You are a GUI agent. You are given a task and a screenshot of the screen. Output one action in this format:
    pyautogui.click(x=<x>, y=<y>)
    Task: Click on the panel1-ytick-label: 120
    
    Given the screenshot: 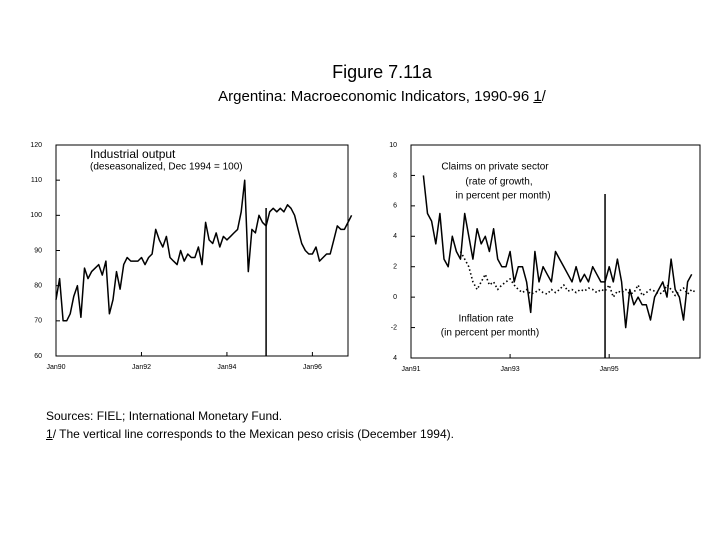 What is the action you would take?
    pyautogui.click(x=36, y=145)
    